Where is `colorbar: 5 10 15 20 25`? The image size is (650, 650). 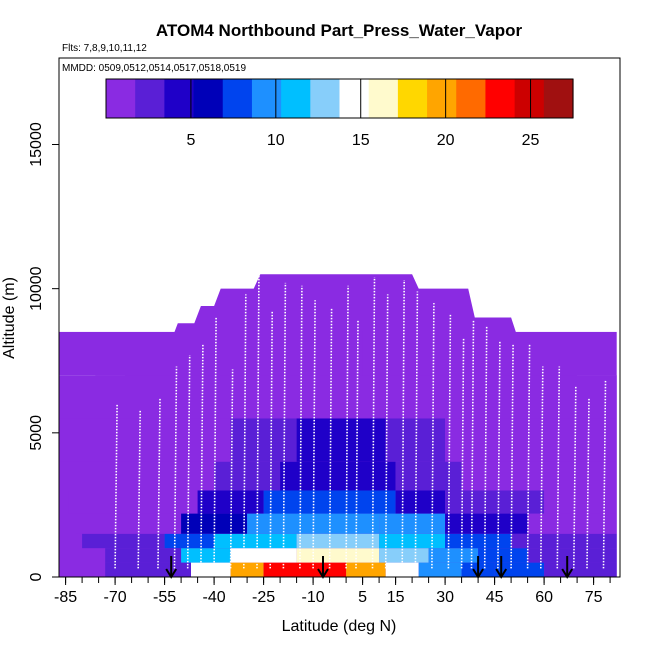 colorbar: 5 10 15 20 25 is located at coordinates (339, 113).